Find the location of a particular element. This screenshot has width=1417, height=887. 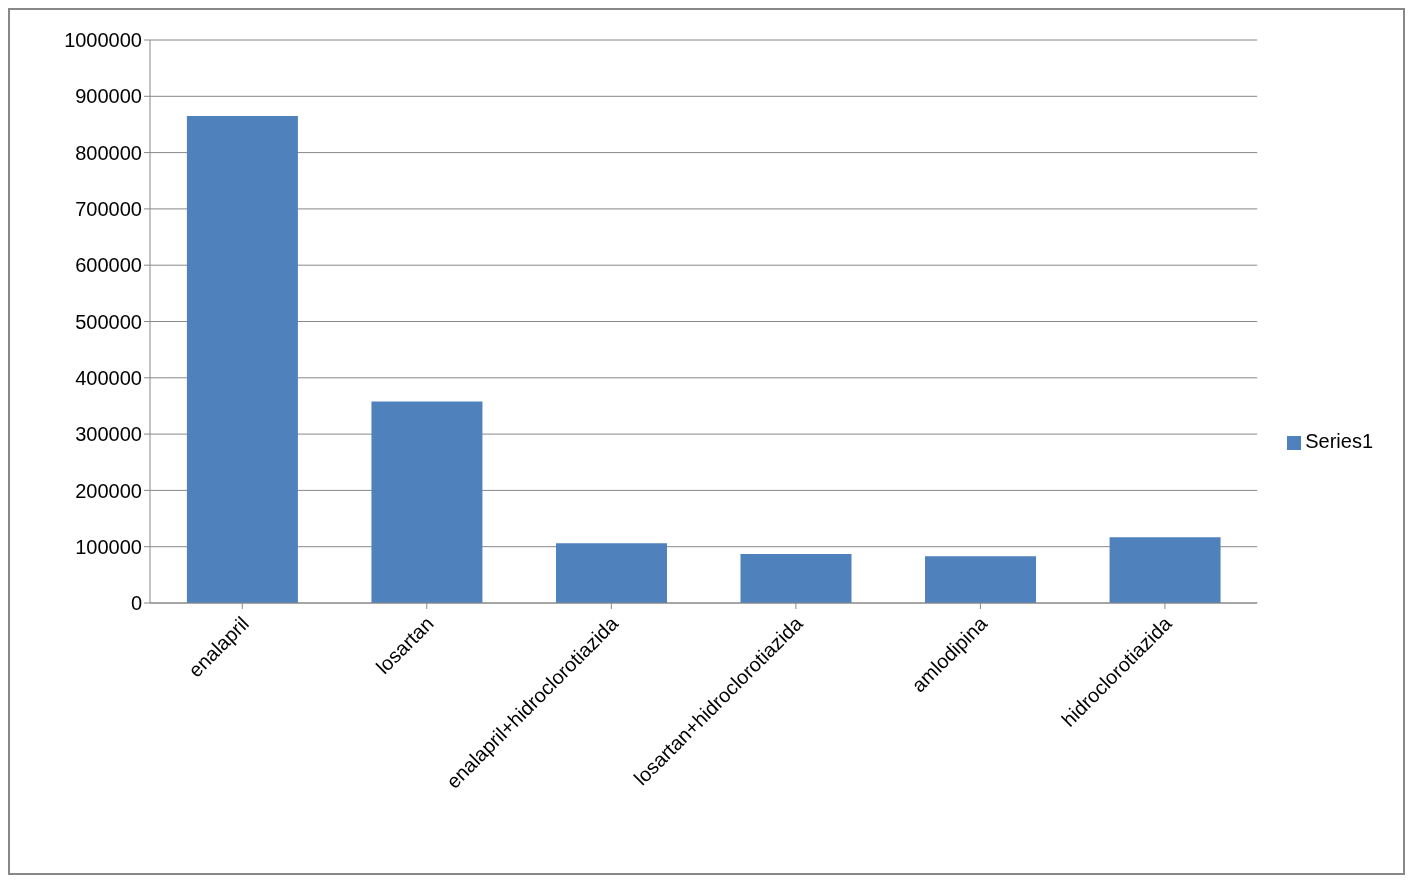

y-tick-label: 600000 is located at coordinates (108, 265).